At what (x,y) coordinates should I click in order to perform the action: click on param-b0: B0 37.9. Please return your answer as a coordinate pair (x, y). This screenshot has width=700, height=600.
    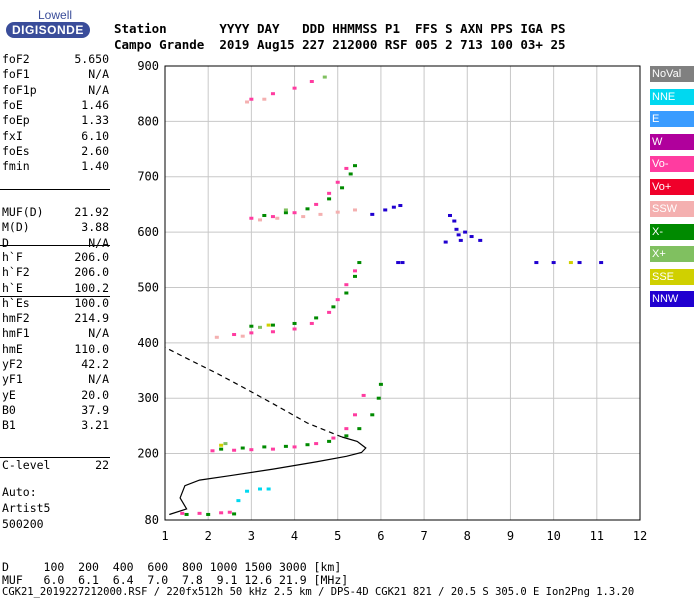
    Looking at the image, I should click on (55, 410).